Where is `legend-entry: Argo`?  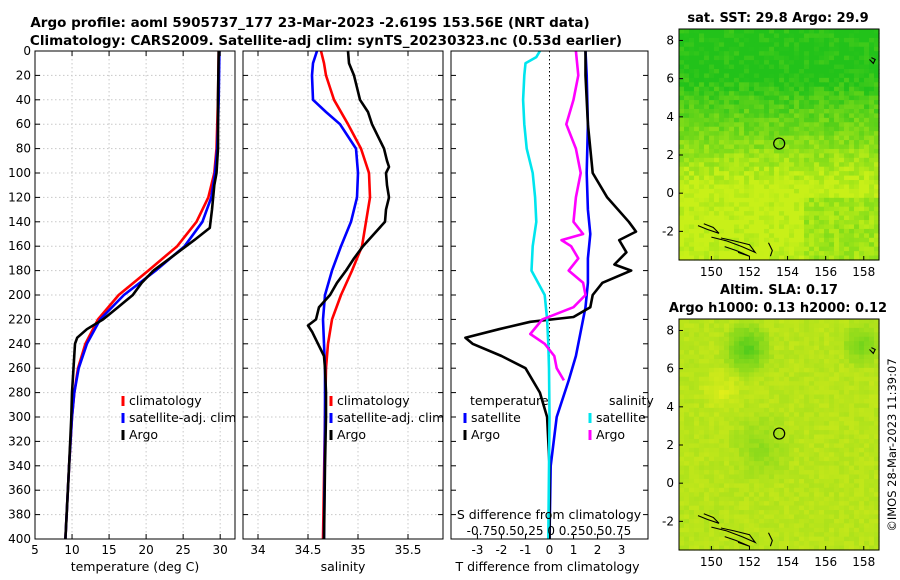 legend-entry: Argo is located at coordinates (143, 434).